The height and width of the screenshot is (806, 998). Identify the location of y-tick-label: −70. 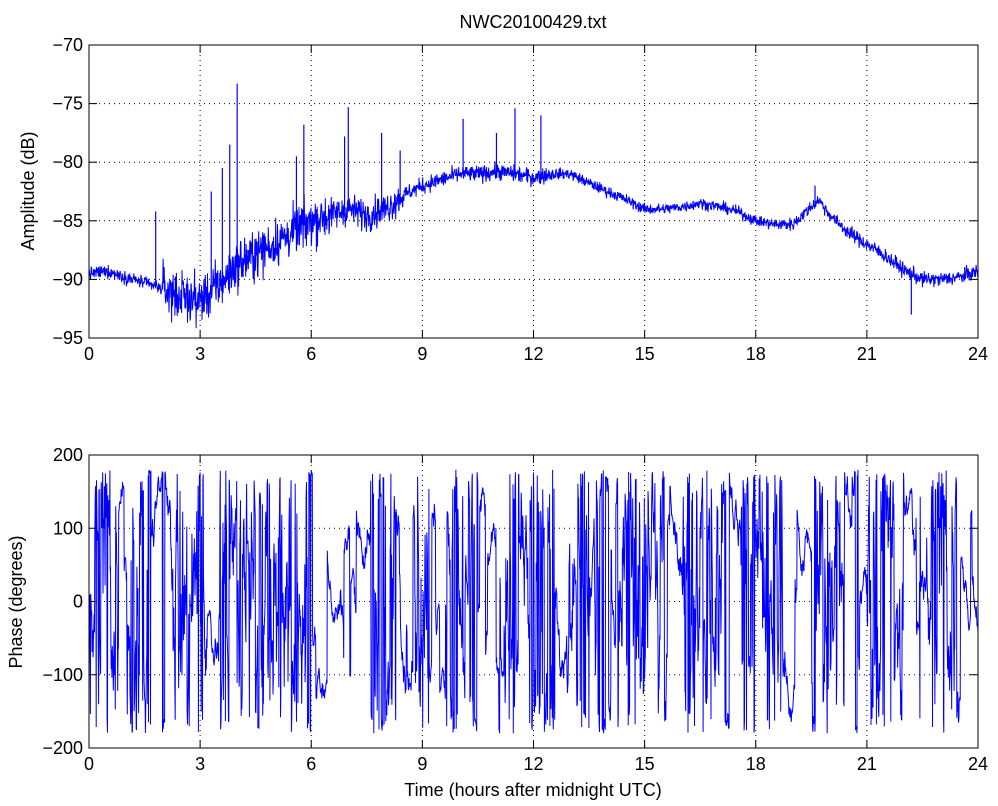
(67, 45).